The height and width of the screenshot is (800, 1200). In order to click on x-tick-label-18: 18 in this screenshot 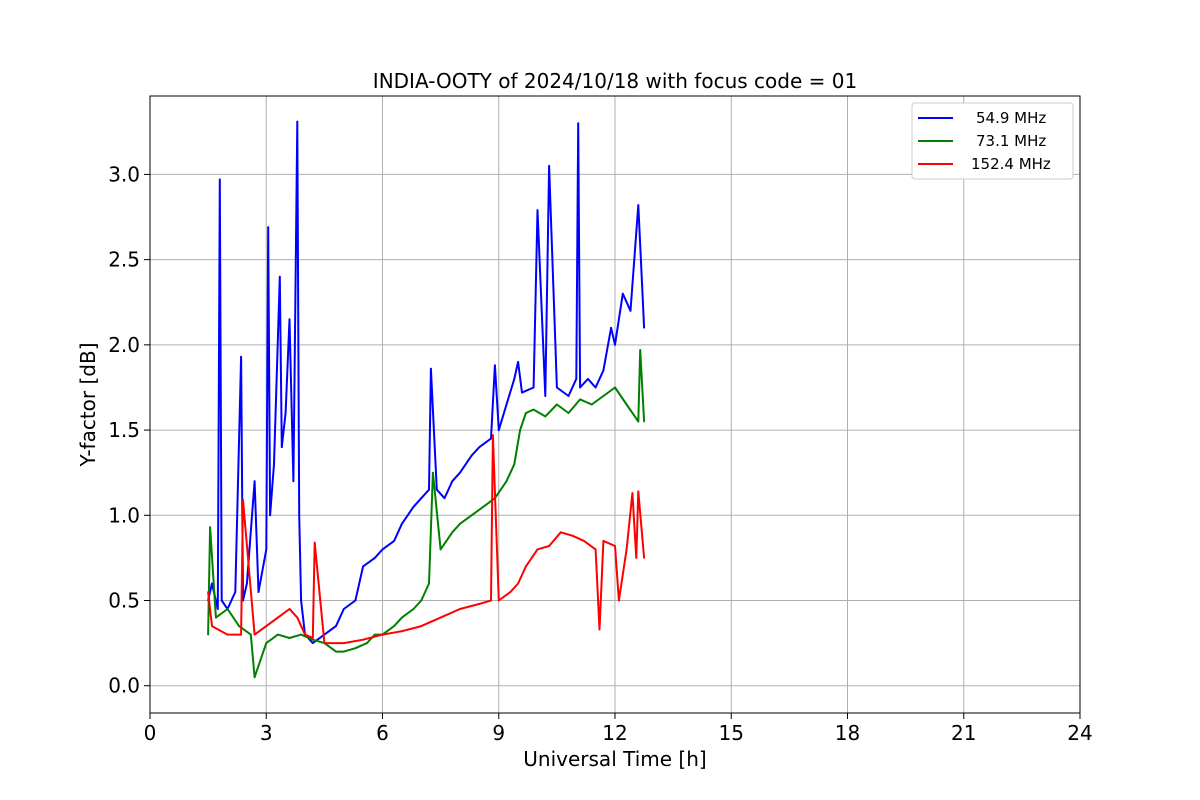, I will do `click(847, 733)`.